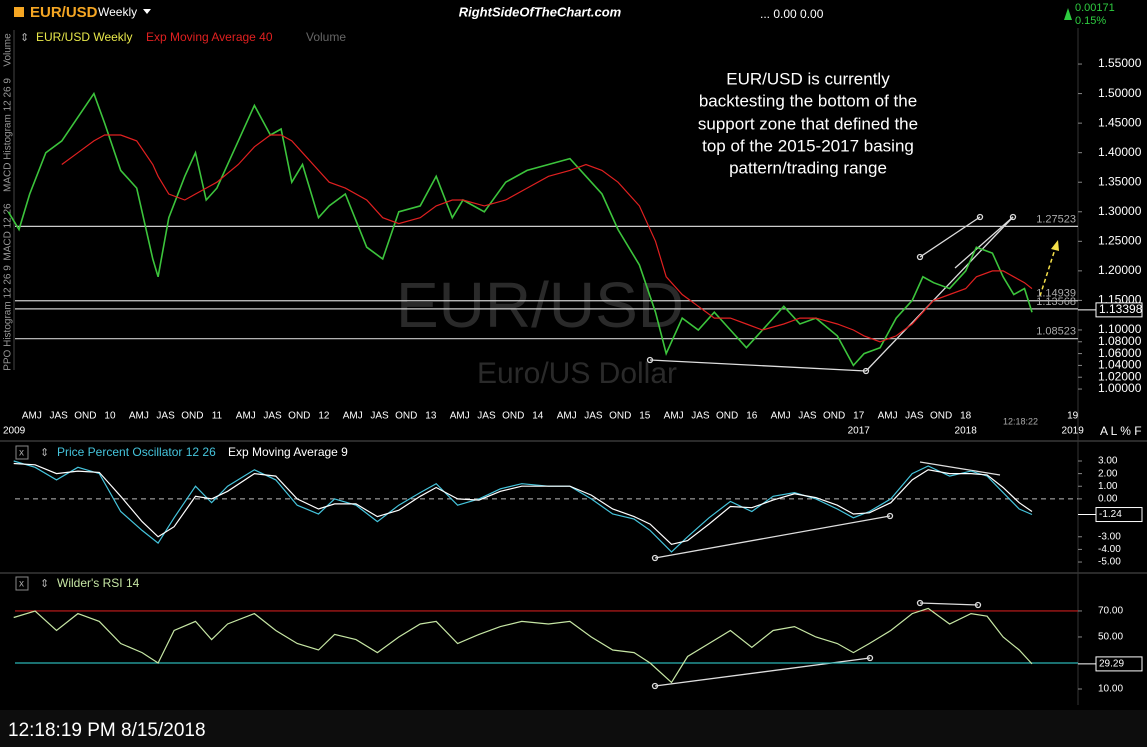  Describe the element at coordinates (288, 452) in the screenshot. I see `legend-entry: Exp Moving Average 9` at that location.